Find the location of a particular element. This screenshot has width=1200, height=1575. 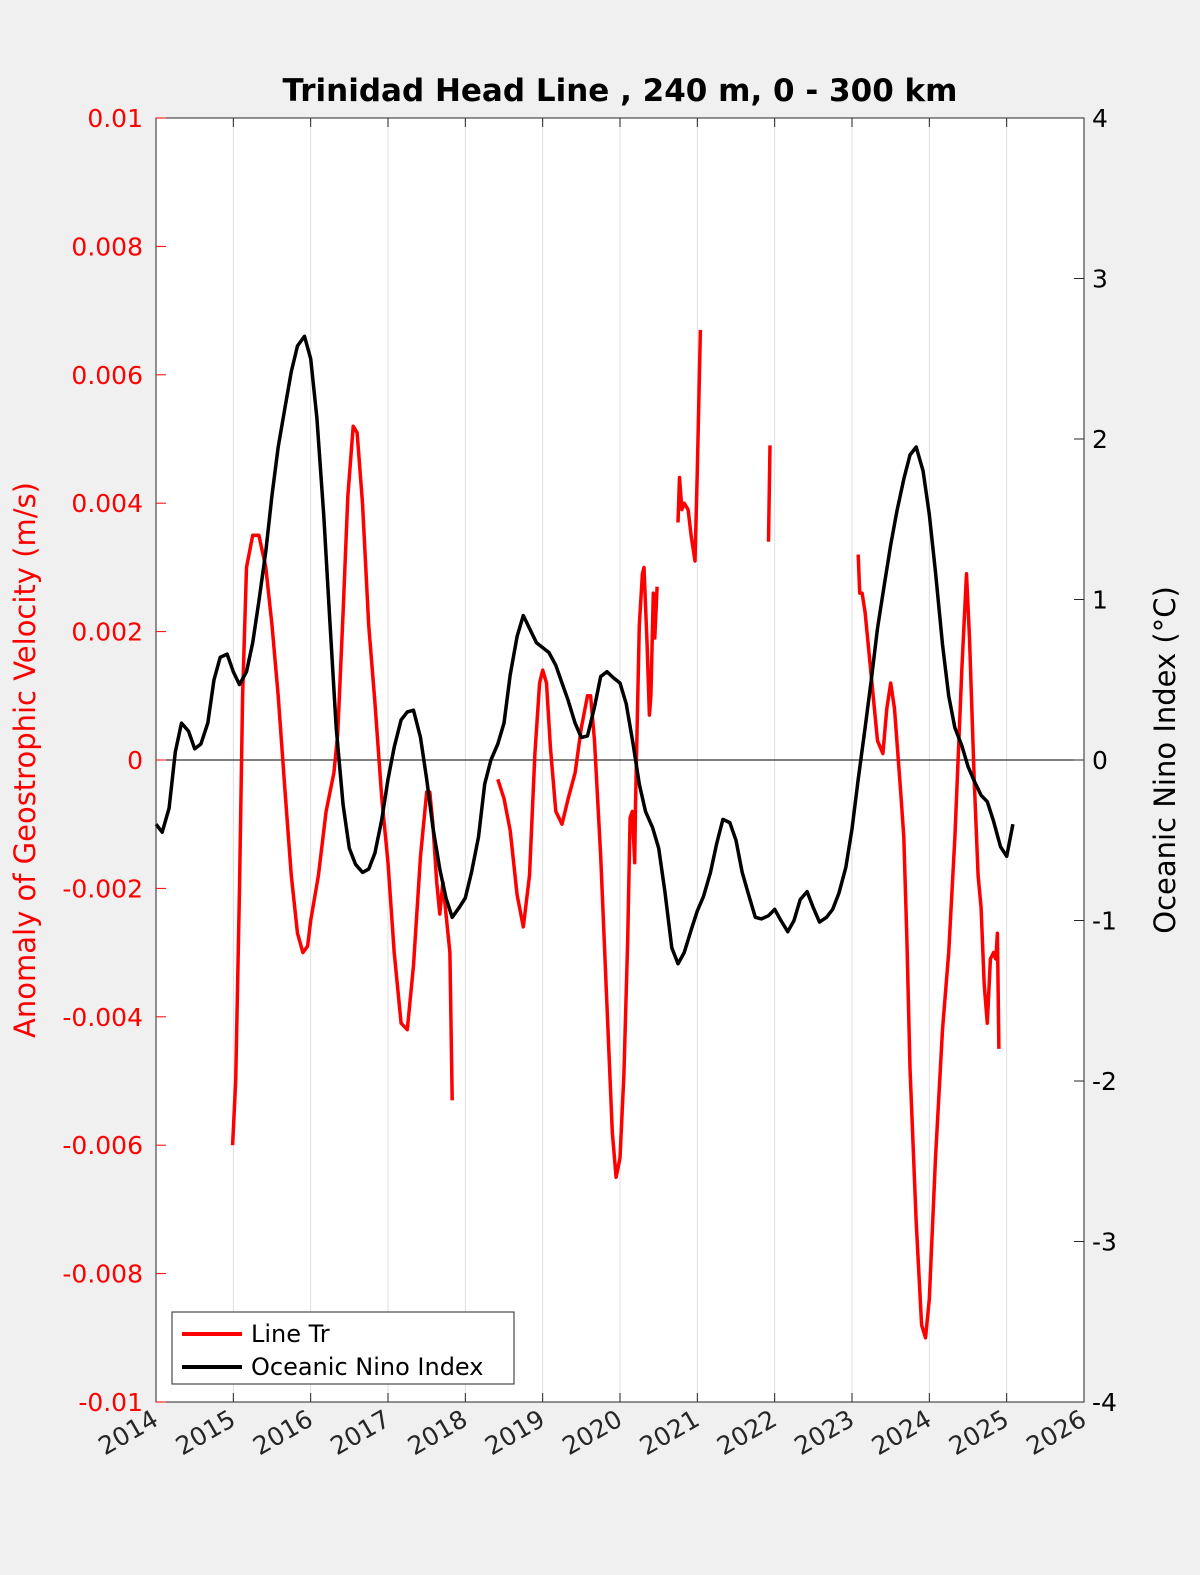

y-left-tick-label: -0.002 is located at coordinates (102, 888).